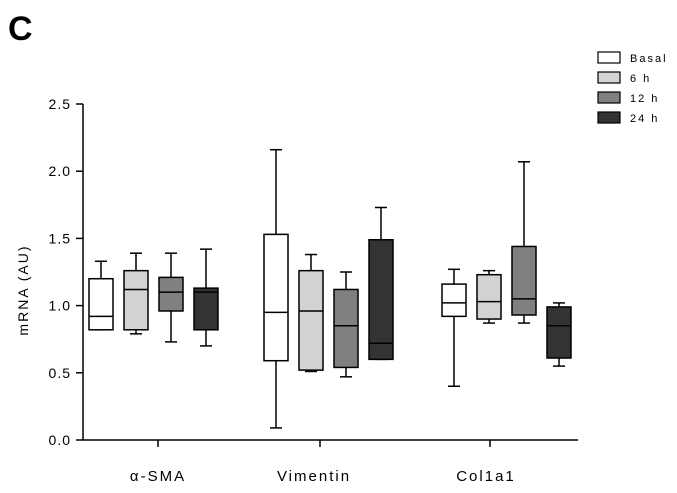  Describe the element at coordinates (60, 238) in the screenshot. I see `y-tick-label: 1.5` at that location.